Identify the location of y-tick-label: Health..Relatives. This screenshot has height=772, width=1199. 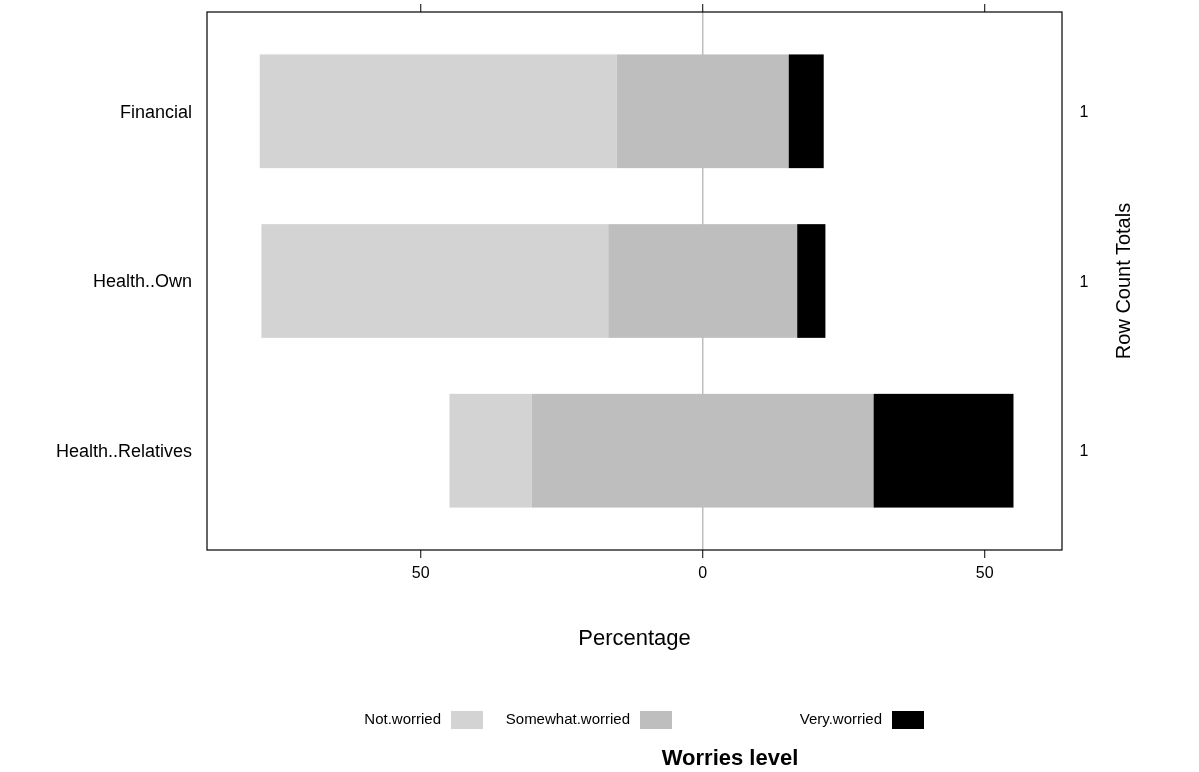
(123, 451).